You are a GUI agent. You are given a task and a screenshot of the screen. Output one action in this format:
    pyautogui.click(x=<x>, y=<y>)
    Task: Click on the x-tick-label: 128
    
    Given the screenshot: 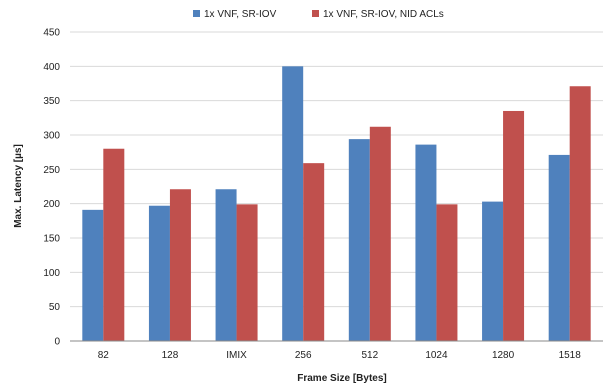 What is the action you would take?
    pyautogui.click(x=170, y=355)
    